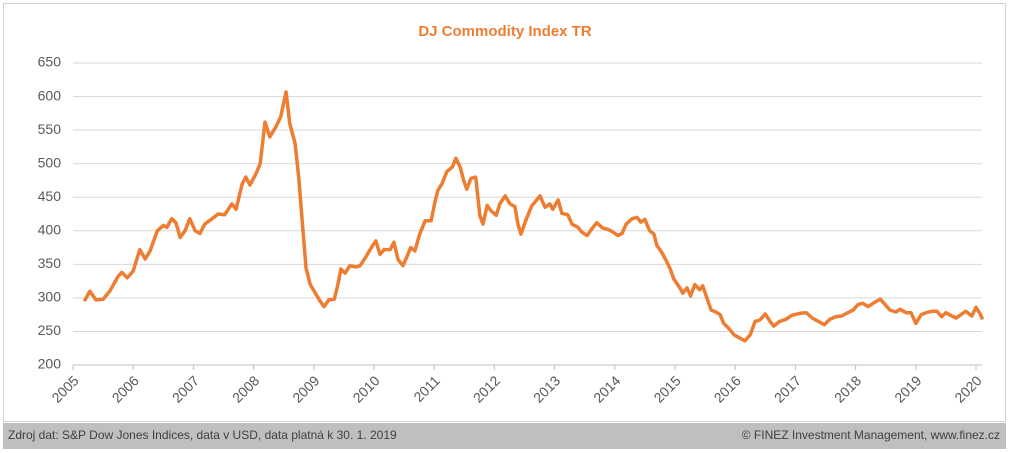 This screenshot has width=1009, height=453. Describe the element at coordinates (505, 31) in the screenshot. I see `chart-title: DJ Commodity Index TR` at that location.